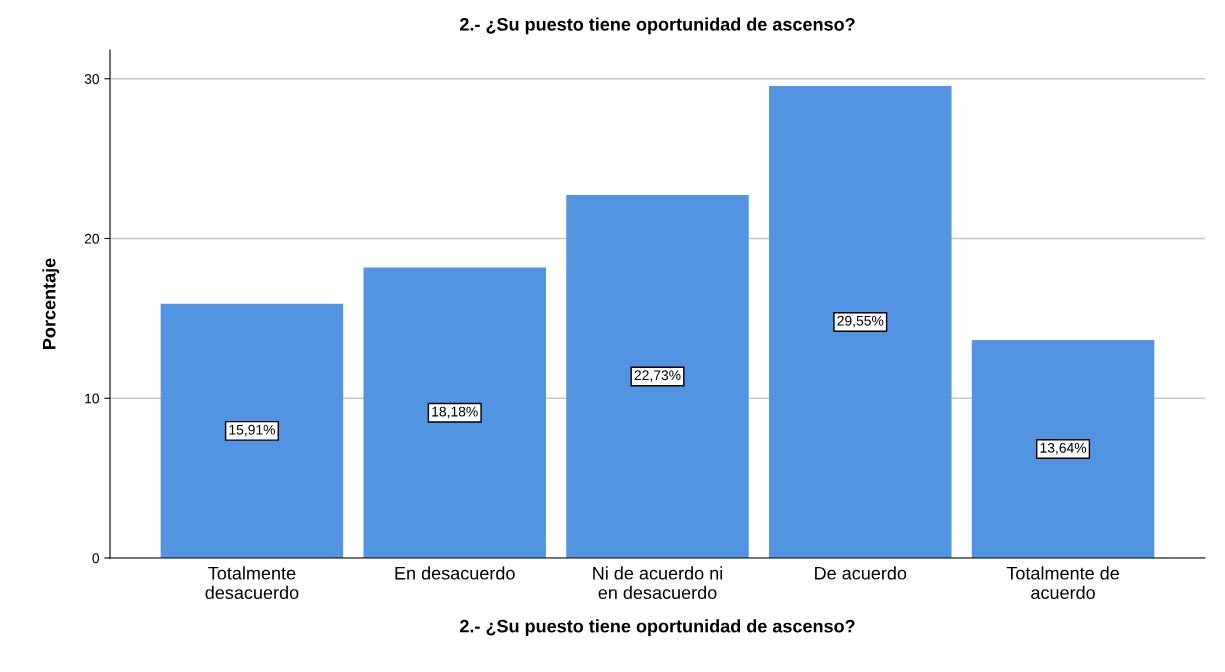 The height and width of the screenshot is (672, 1225). What do you see at coordinates (657, 628) in the screenshot?
I see `x-axis-title: 2.- ¿Su puesto tiene oportunidad de ascenso?` at bounding box center [657, 628].